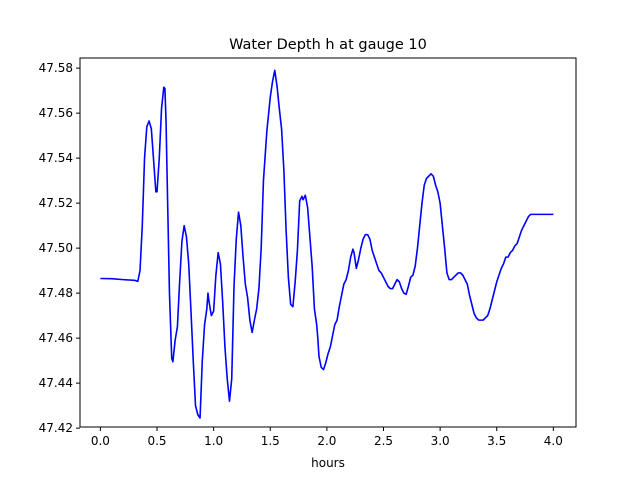 Image resolution: width=640 pixels, height=480 pixels. Describe the element at coordinates (328, 463) in the screenshot. I see `x-axis-label: hours` at that location.